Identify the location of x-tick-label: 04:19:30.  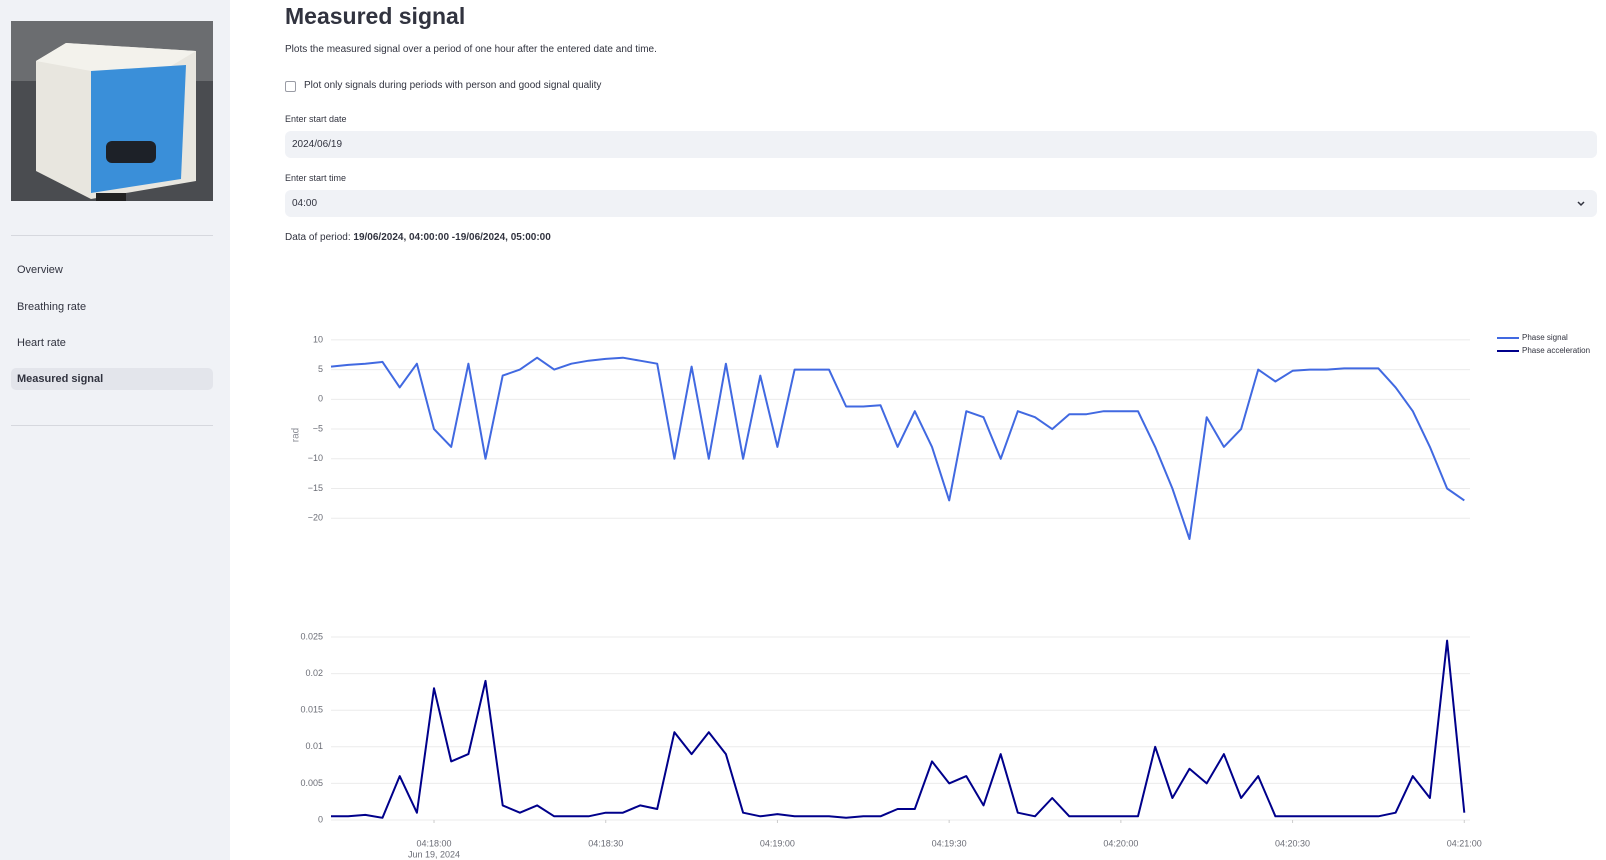
(949, 843).